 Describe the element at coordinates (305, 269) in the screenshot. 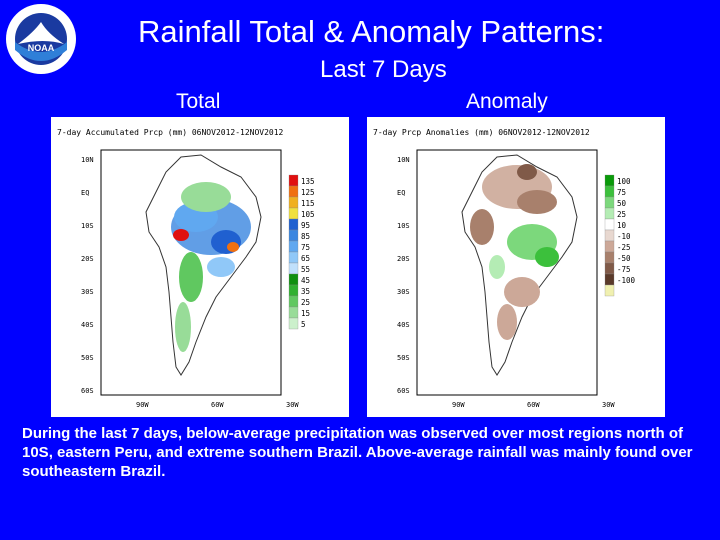

I see `legend-label: 55` at that location.